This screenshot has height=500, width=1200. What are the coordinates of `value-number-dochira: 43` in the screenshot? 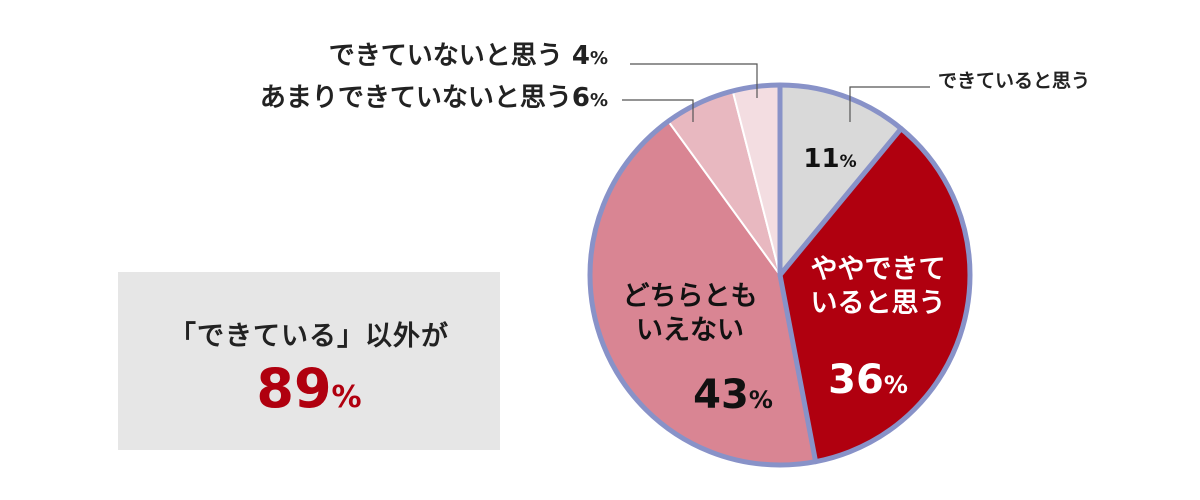 It's located at (721, 395).